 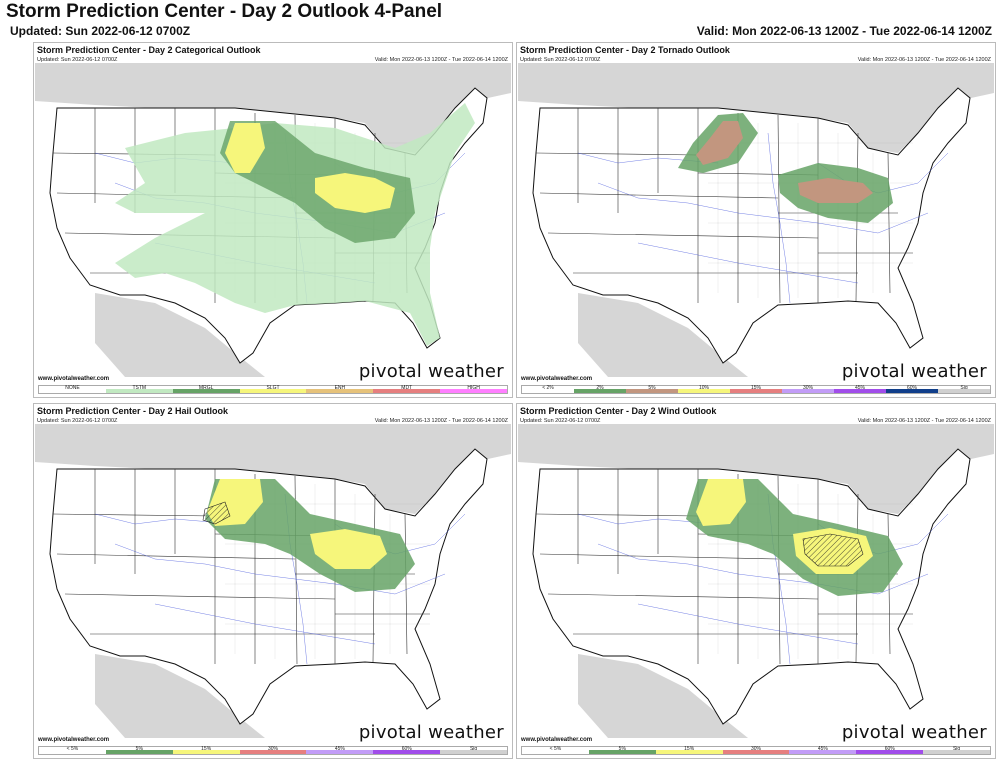 I want to click on wind-15pct-north, so click(x=721, y=502).